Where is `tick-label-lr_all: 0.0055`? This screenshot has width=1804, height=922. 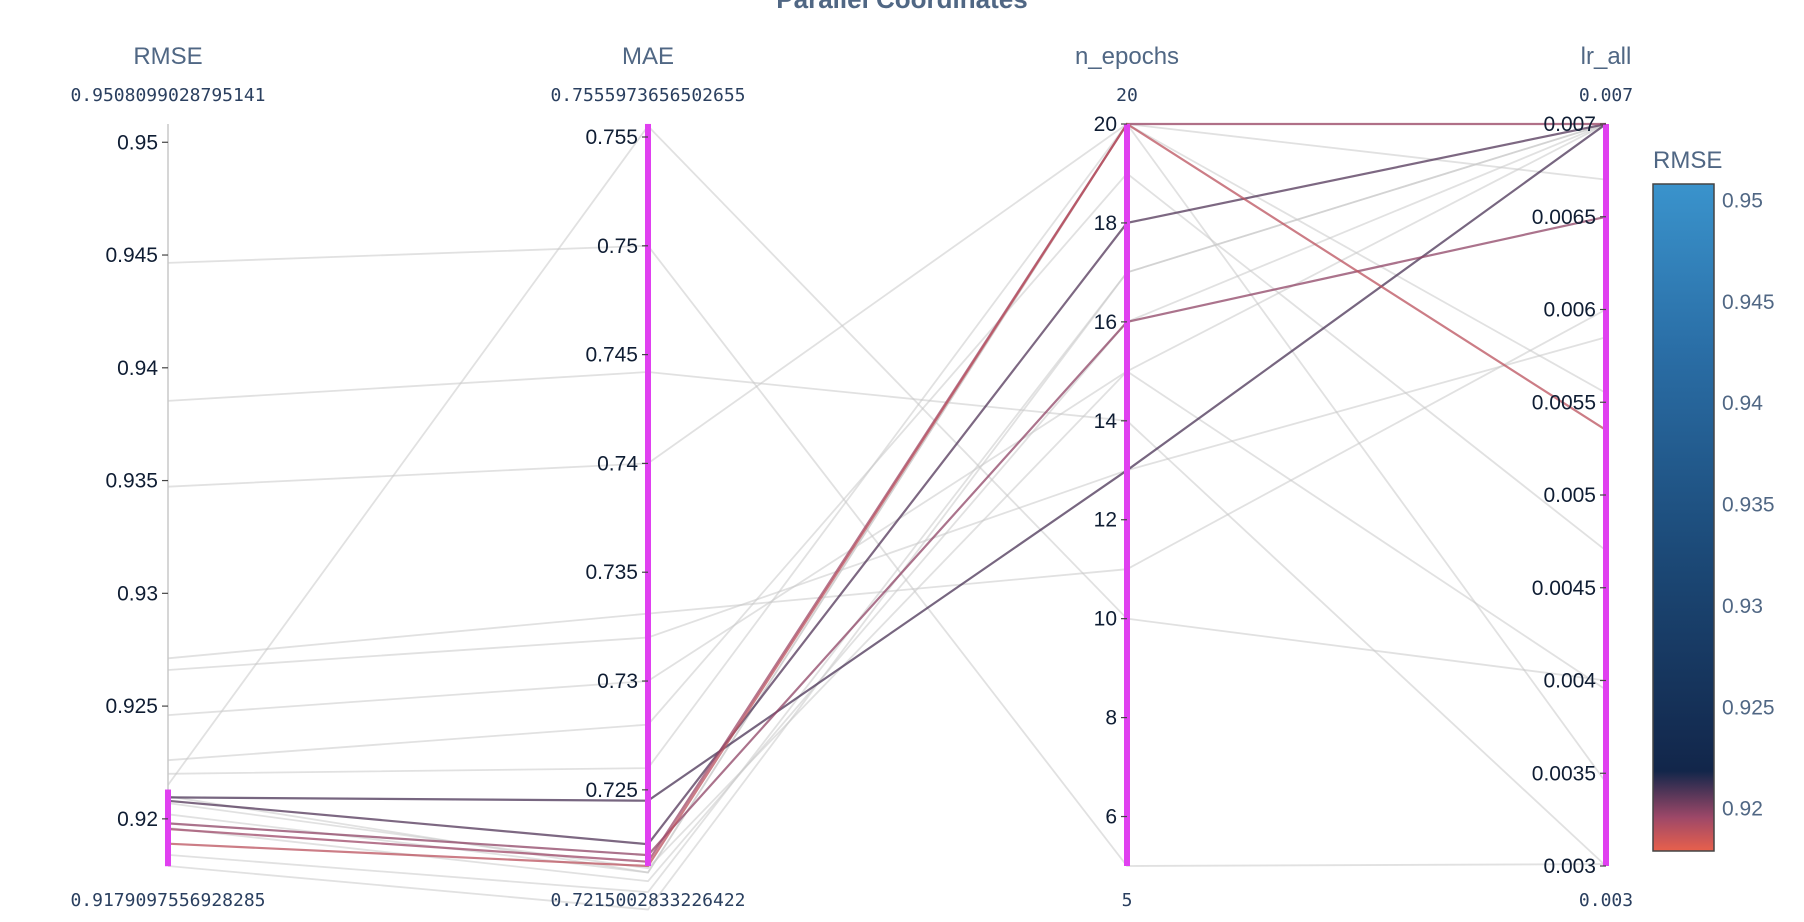
tick-label-lr_all: 0.0055 is located at coordinates (1564, 402).